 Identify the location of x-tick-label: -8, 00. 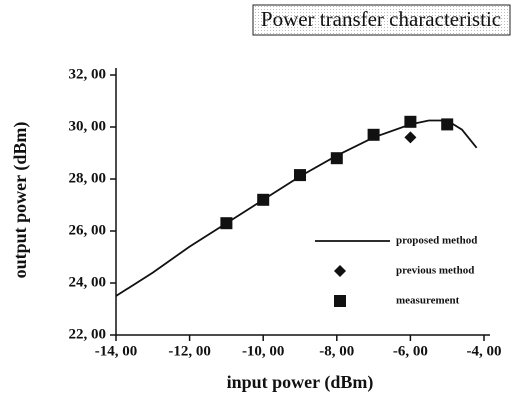
(336, 351).